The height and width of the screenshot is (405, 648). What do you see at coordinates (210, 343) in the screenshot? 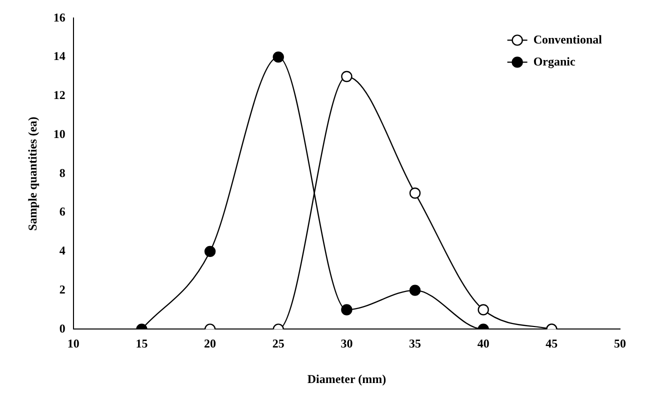
I see `x-tick-label: 20` at bounding box center [210, 343].